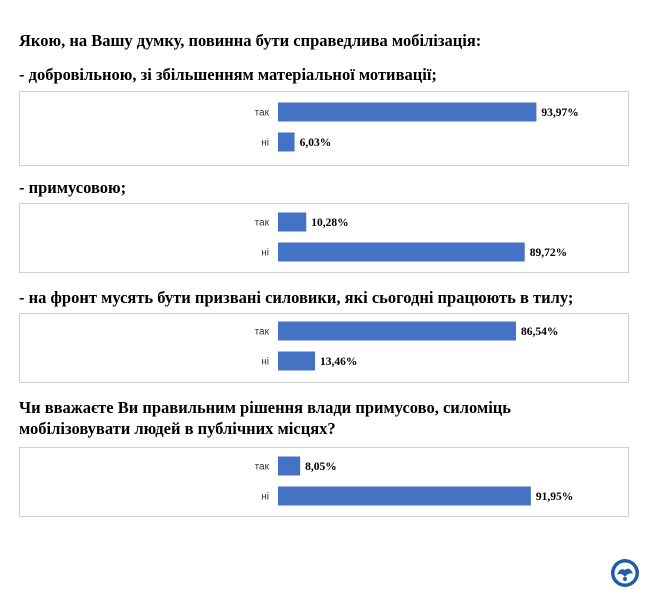 The width and height of the screenshot is (649, 600). I want to click on value-label: 13,46%, so click(338, 362).